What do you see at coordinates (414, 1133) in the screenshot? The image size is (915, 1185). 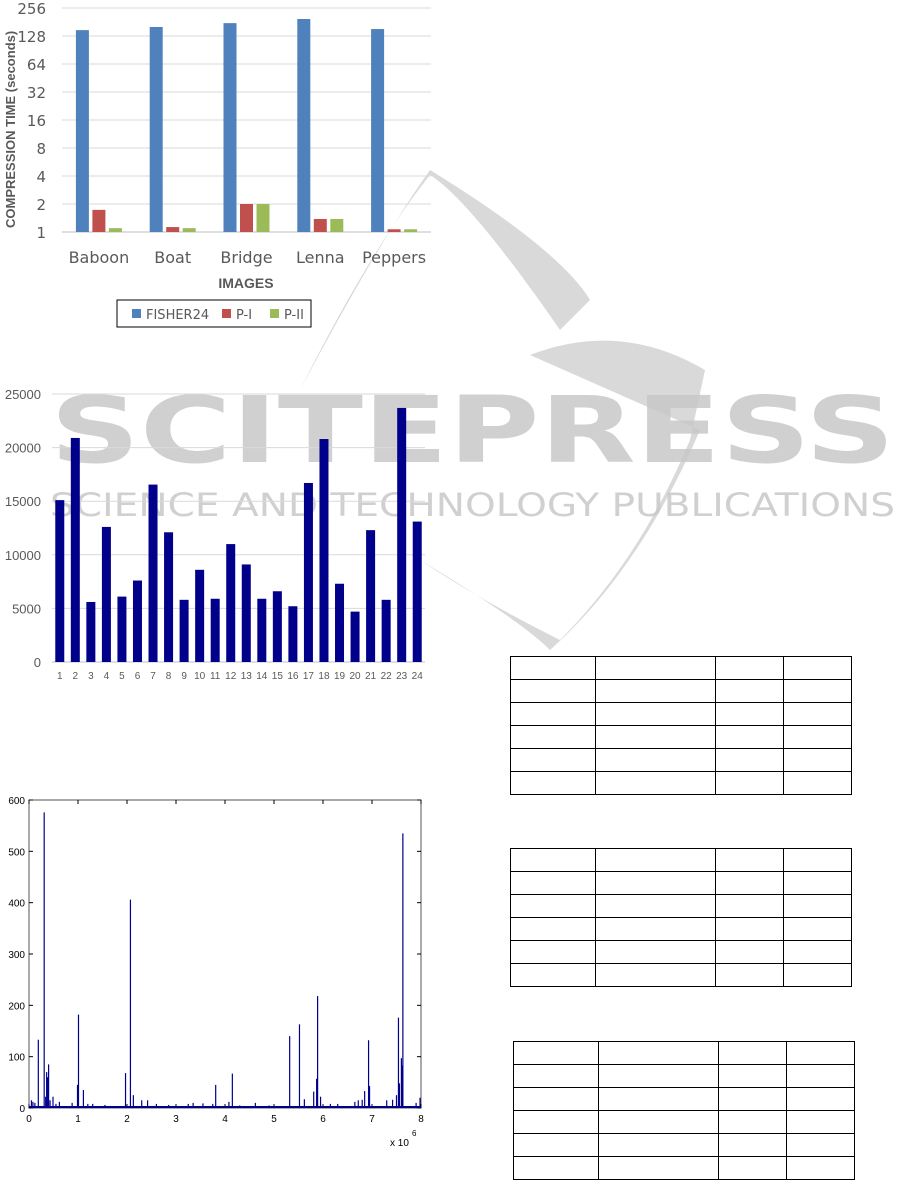 I see `x-exponent-label: 6` at bounding box center [414, 1133].